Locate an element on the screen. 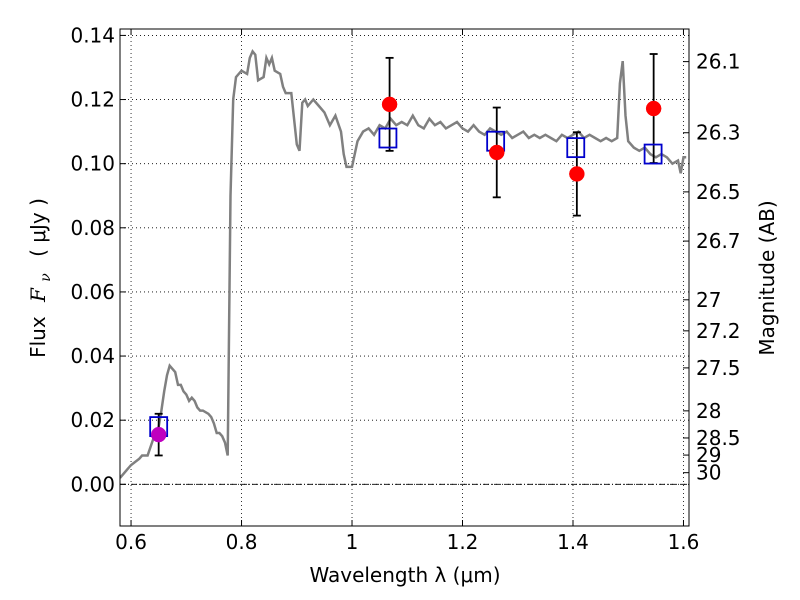 This screenshot has height=600, width=800. y-tick-label: 0.02 is located at coordinates (92, 420).